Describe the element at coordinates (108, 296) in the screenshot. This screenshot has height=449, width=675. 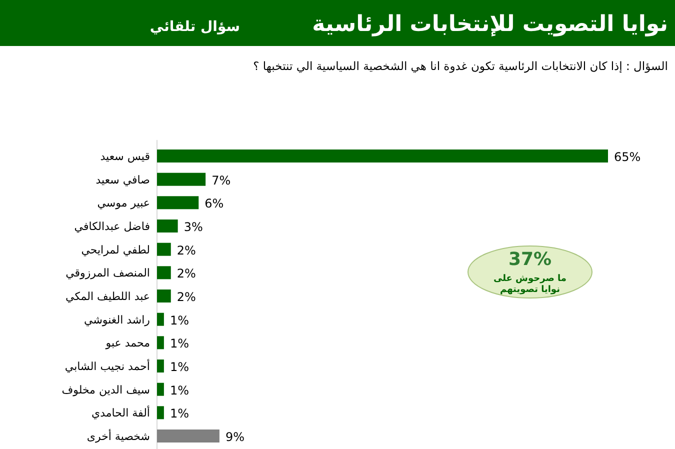
I see `y-tick-label: عبد اللطيف المكي` at that location.